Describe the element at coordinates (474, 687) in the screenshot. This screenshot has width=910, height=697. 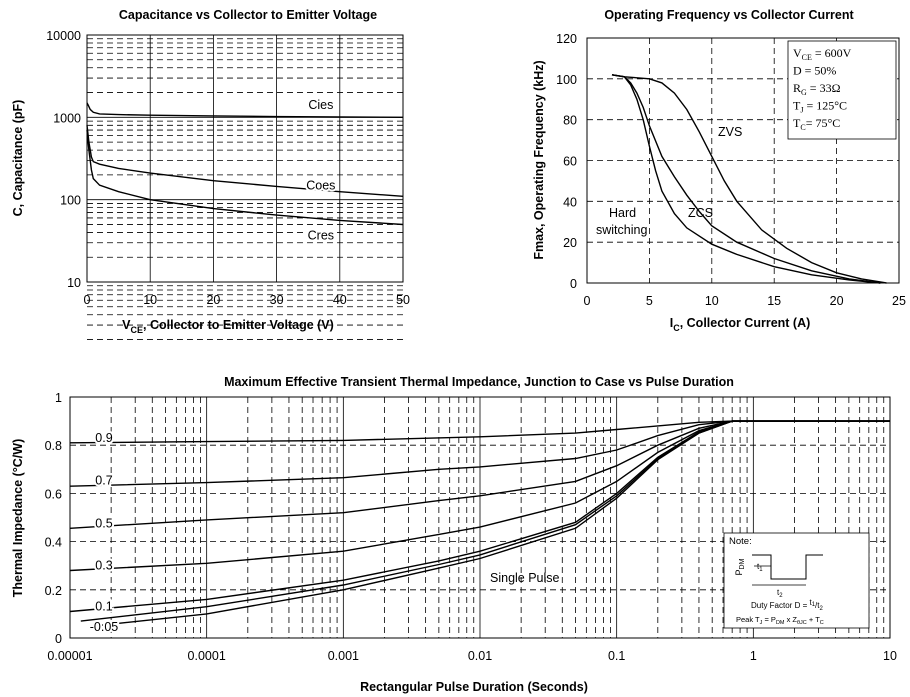
I see `thermal-x-axis-label: Rectangular Pulse Duration (Seconds)` at that location.